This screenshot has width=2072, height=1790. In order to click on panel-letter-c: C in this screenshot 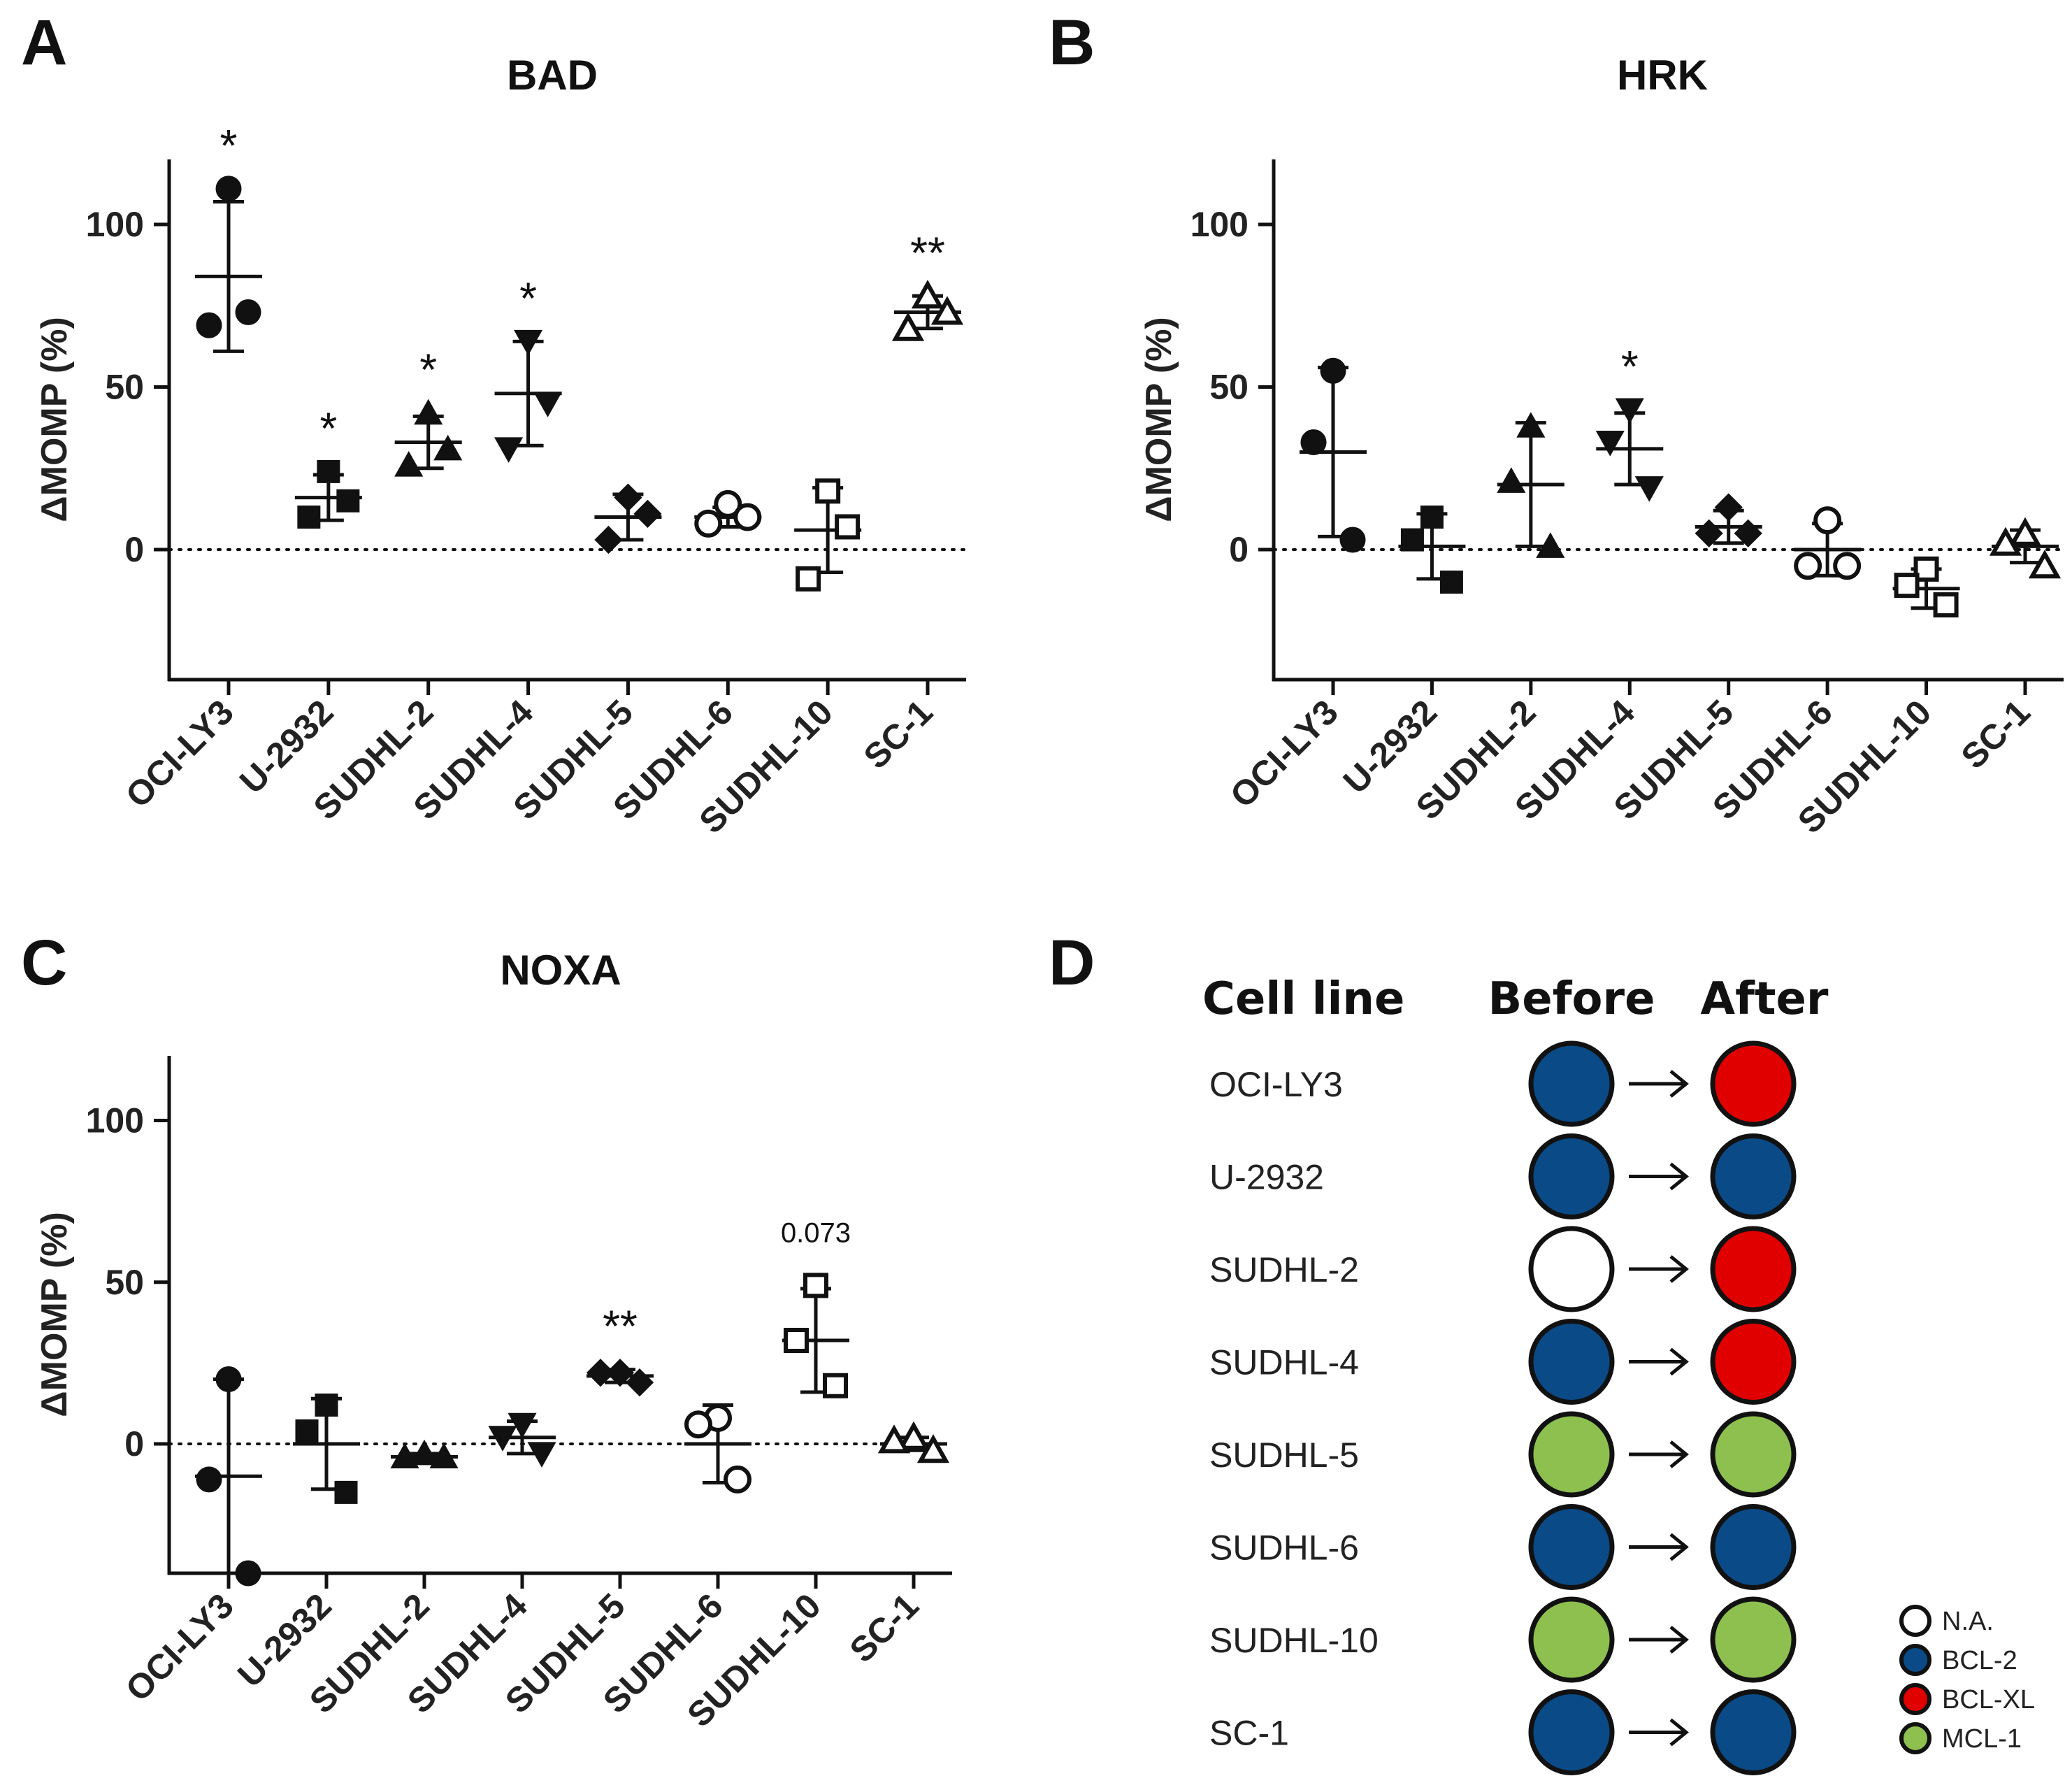, I will do `click(44, 962)`.